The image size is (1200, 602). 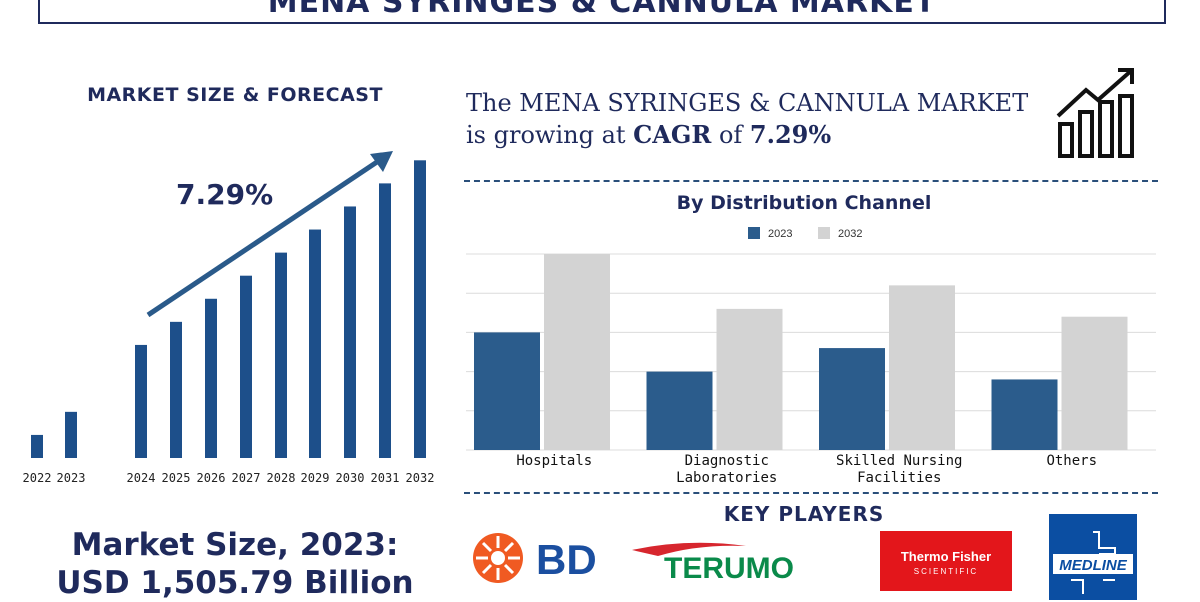 What do you see at coordinates (350, 332) in the screenshot?
I see `forecast-bar-2030` at bounding box center [350, 332].